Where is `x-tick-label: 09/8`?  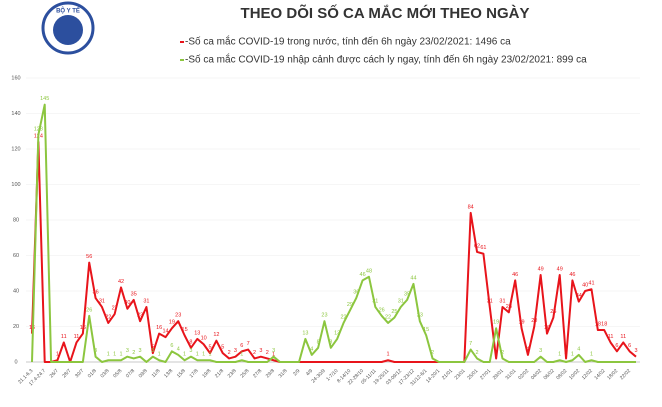
x-tick-label: 09/8 is located at coordinates (143, 373).